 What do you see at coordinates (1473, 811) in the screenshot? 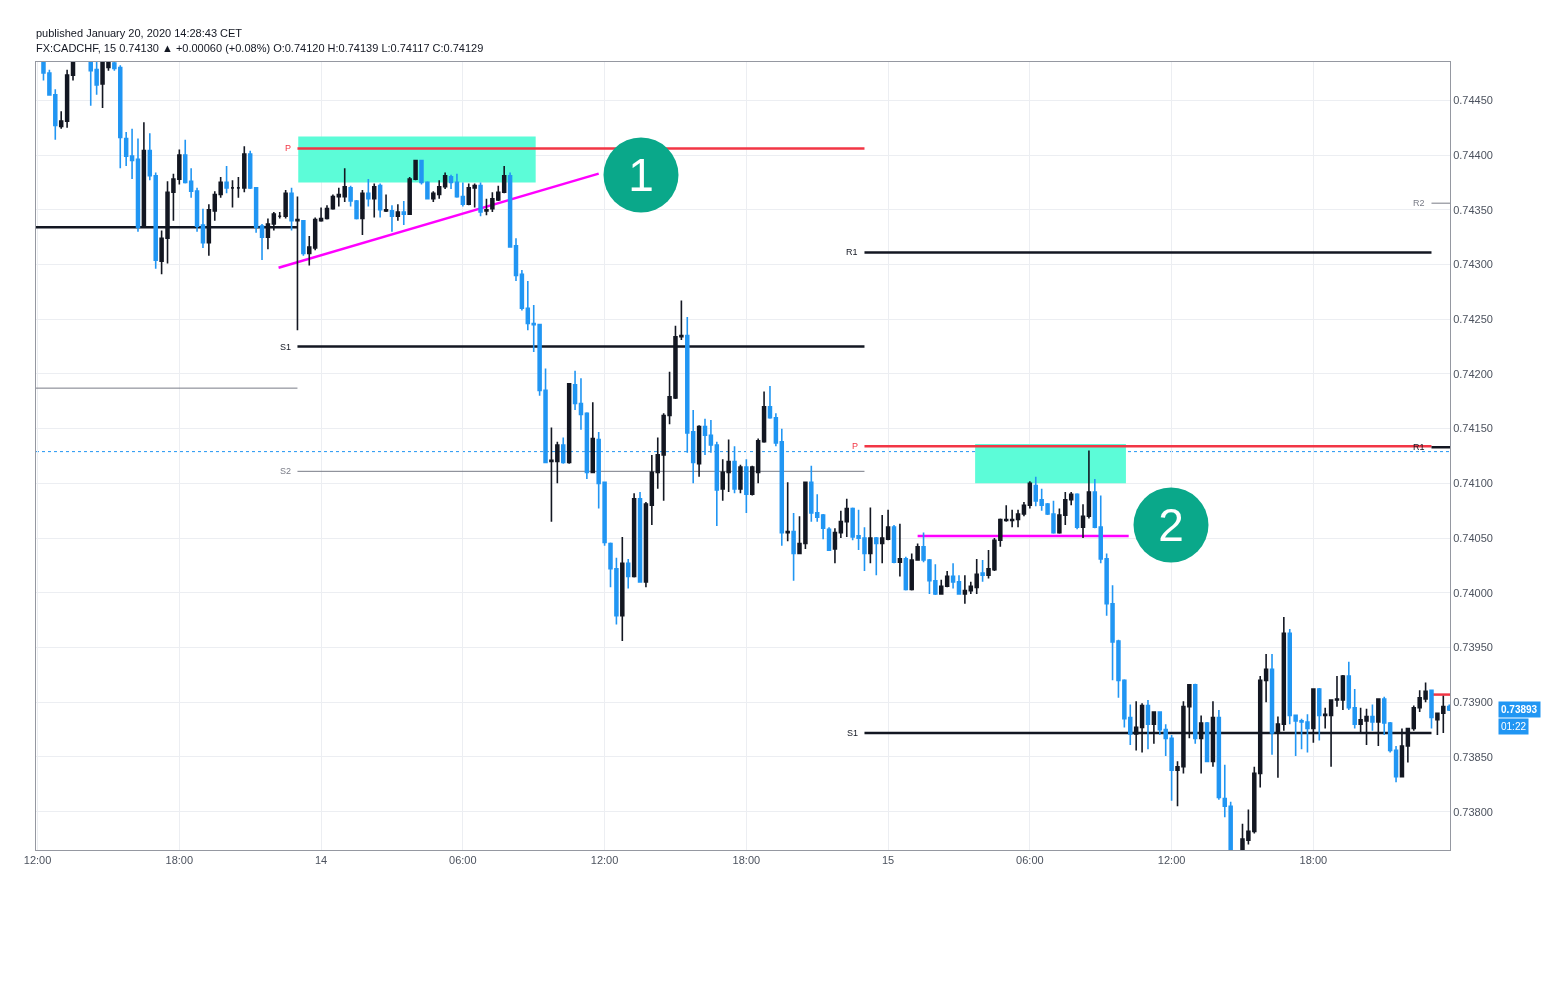
I see `y-tick-label: 0.73800` at bounding box center [1473, 811].